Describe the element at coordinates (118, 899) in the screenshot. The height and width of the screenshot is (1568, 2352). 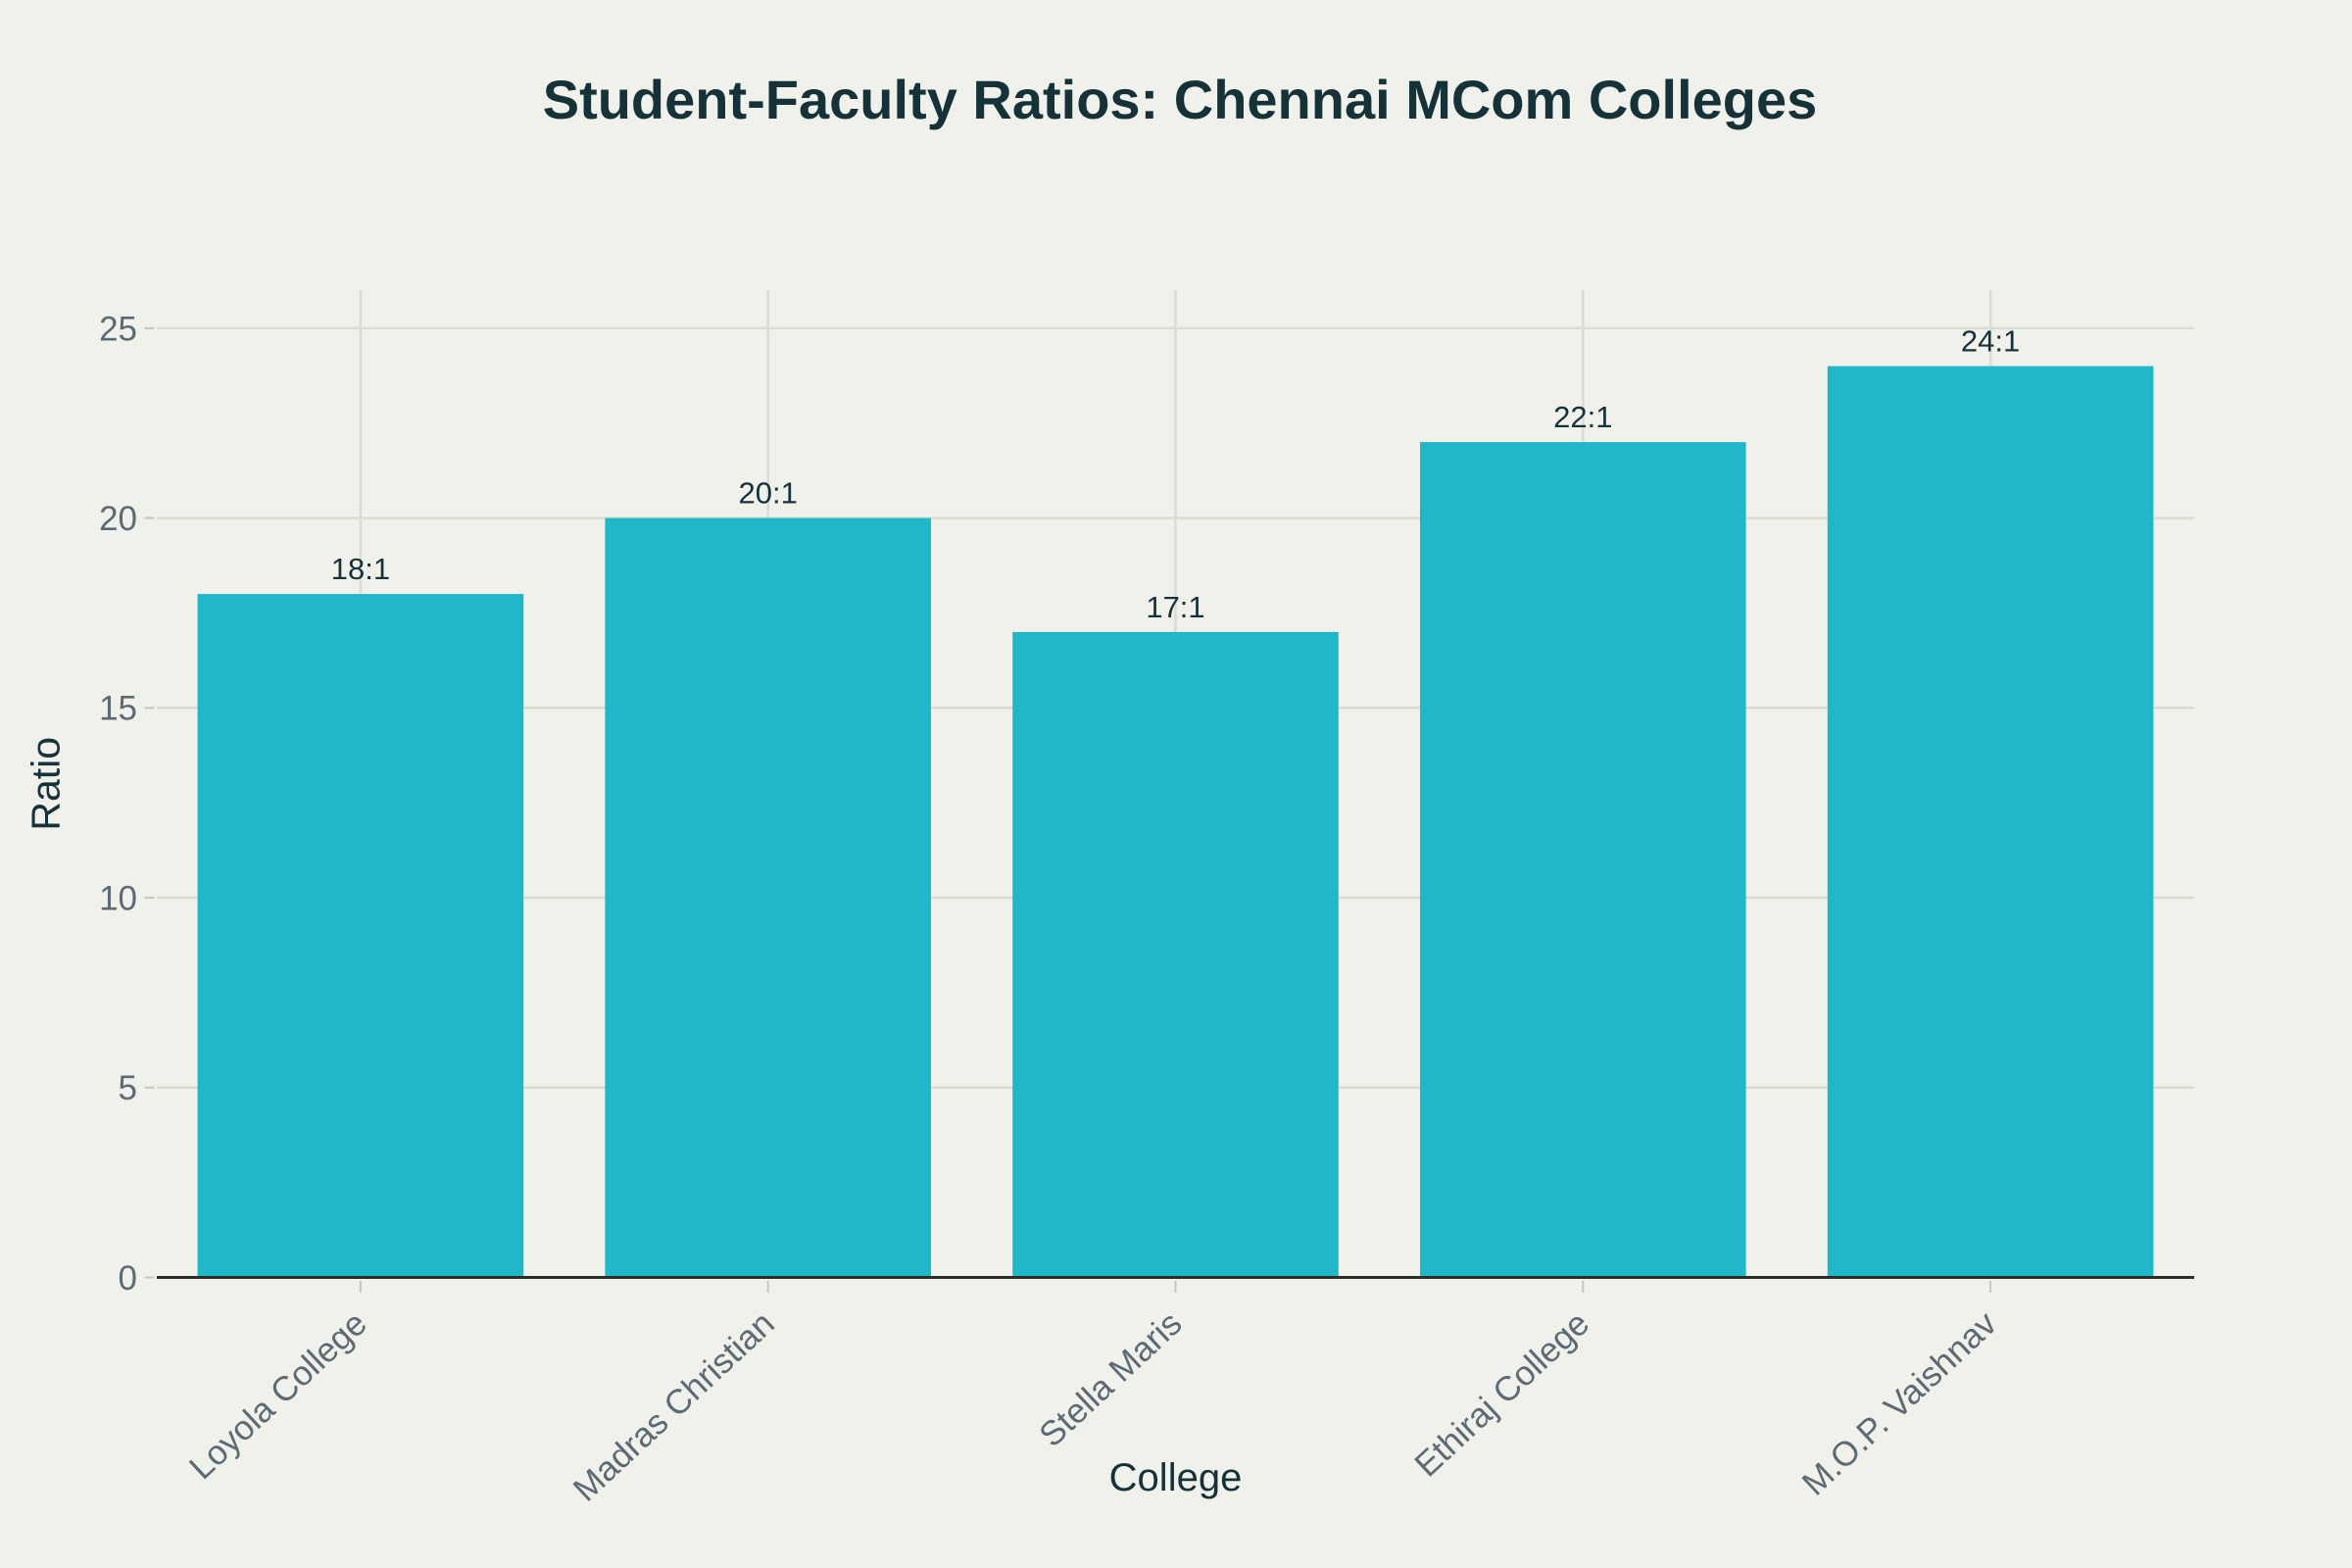
I see `svg-text: 10` at that location.